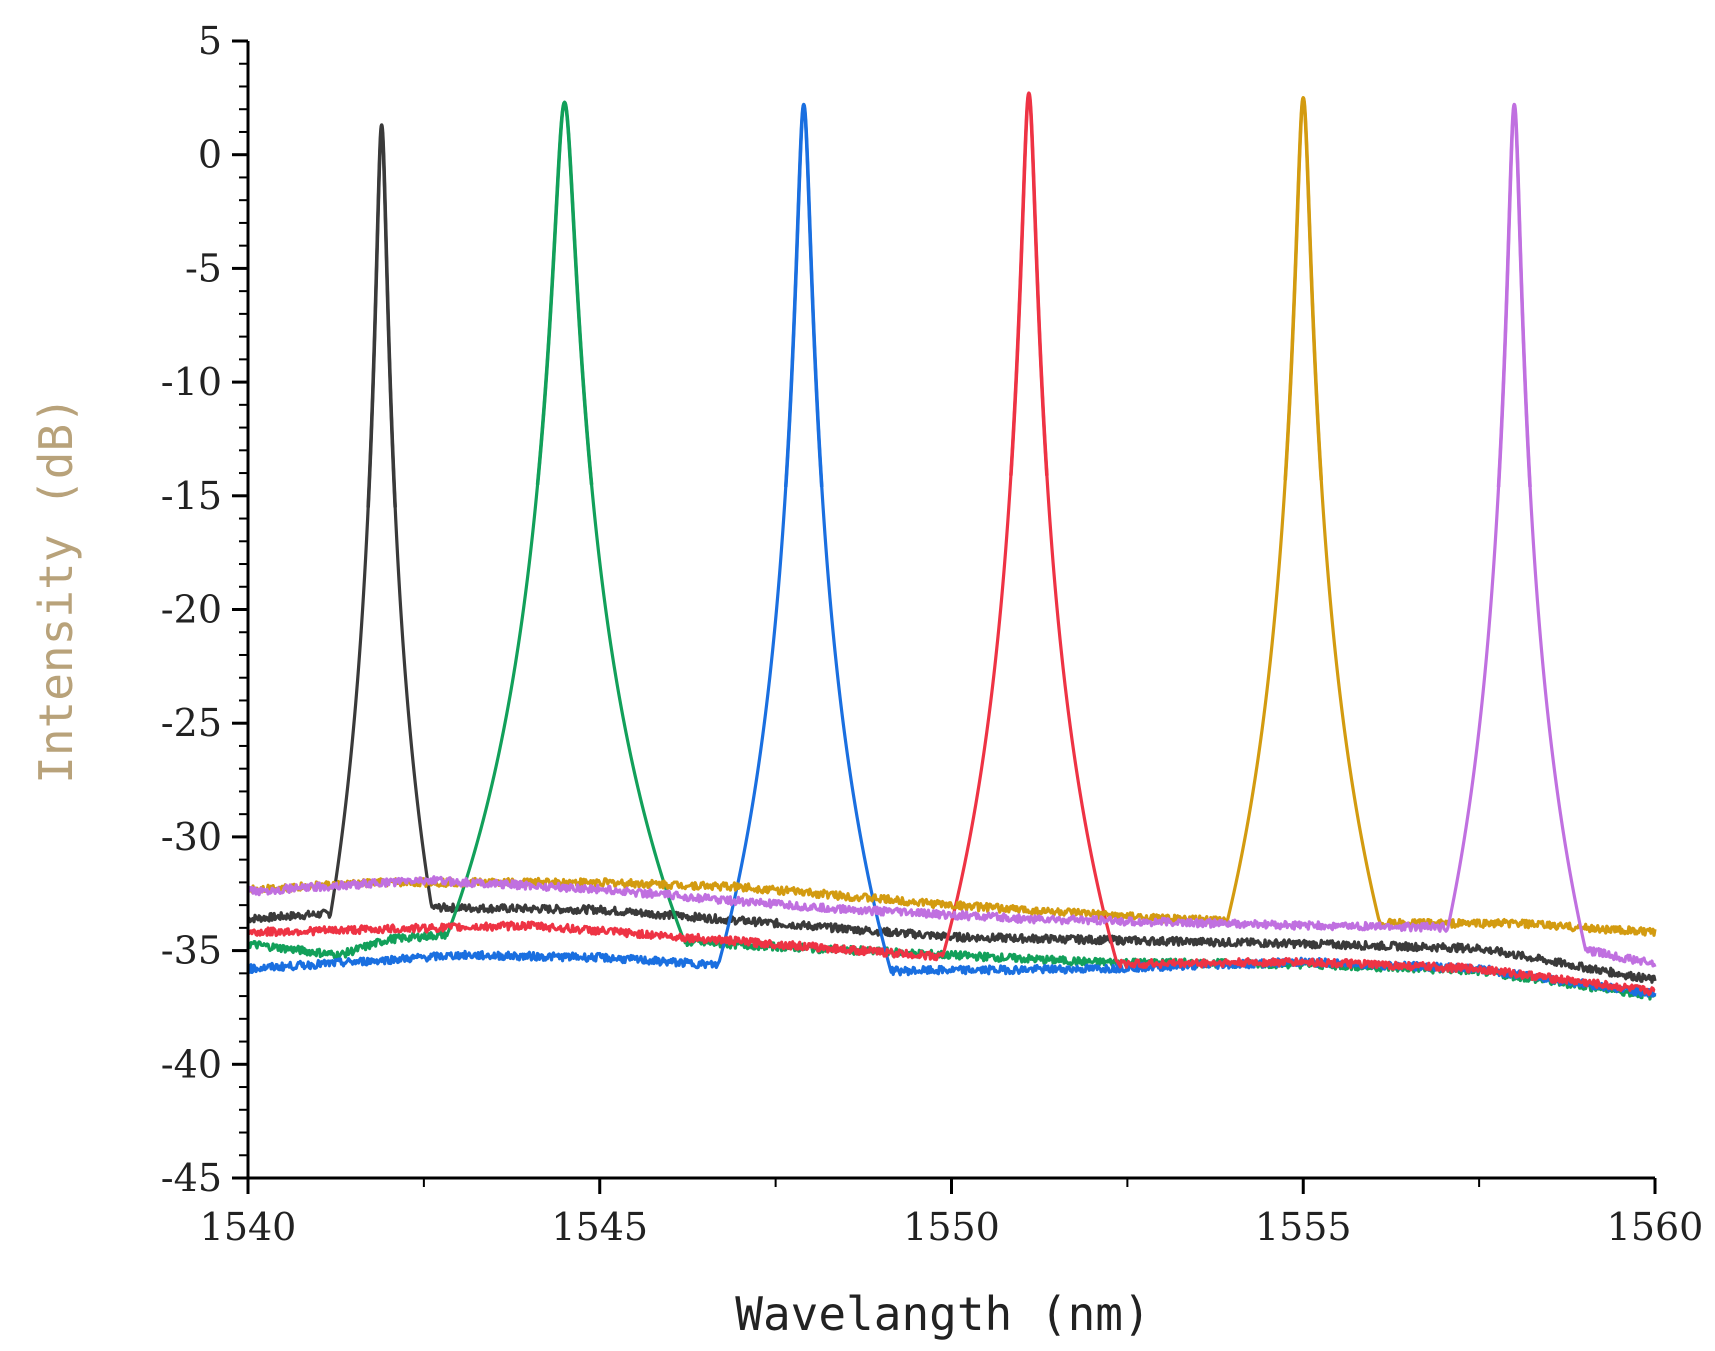 This screenshot has width=1715, height=1351. Describe the element at coordinates (1029, 283) in the screenshot. I see `series-peak-red` at that location.